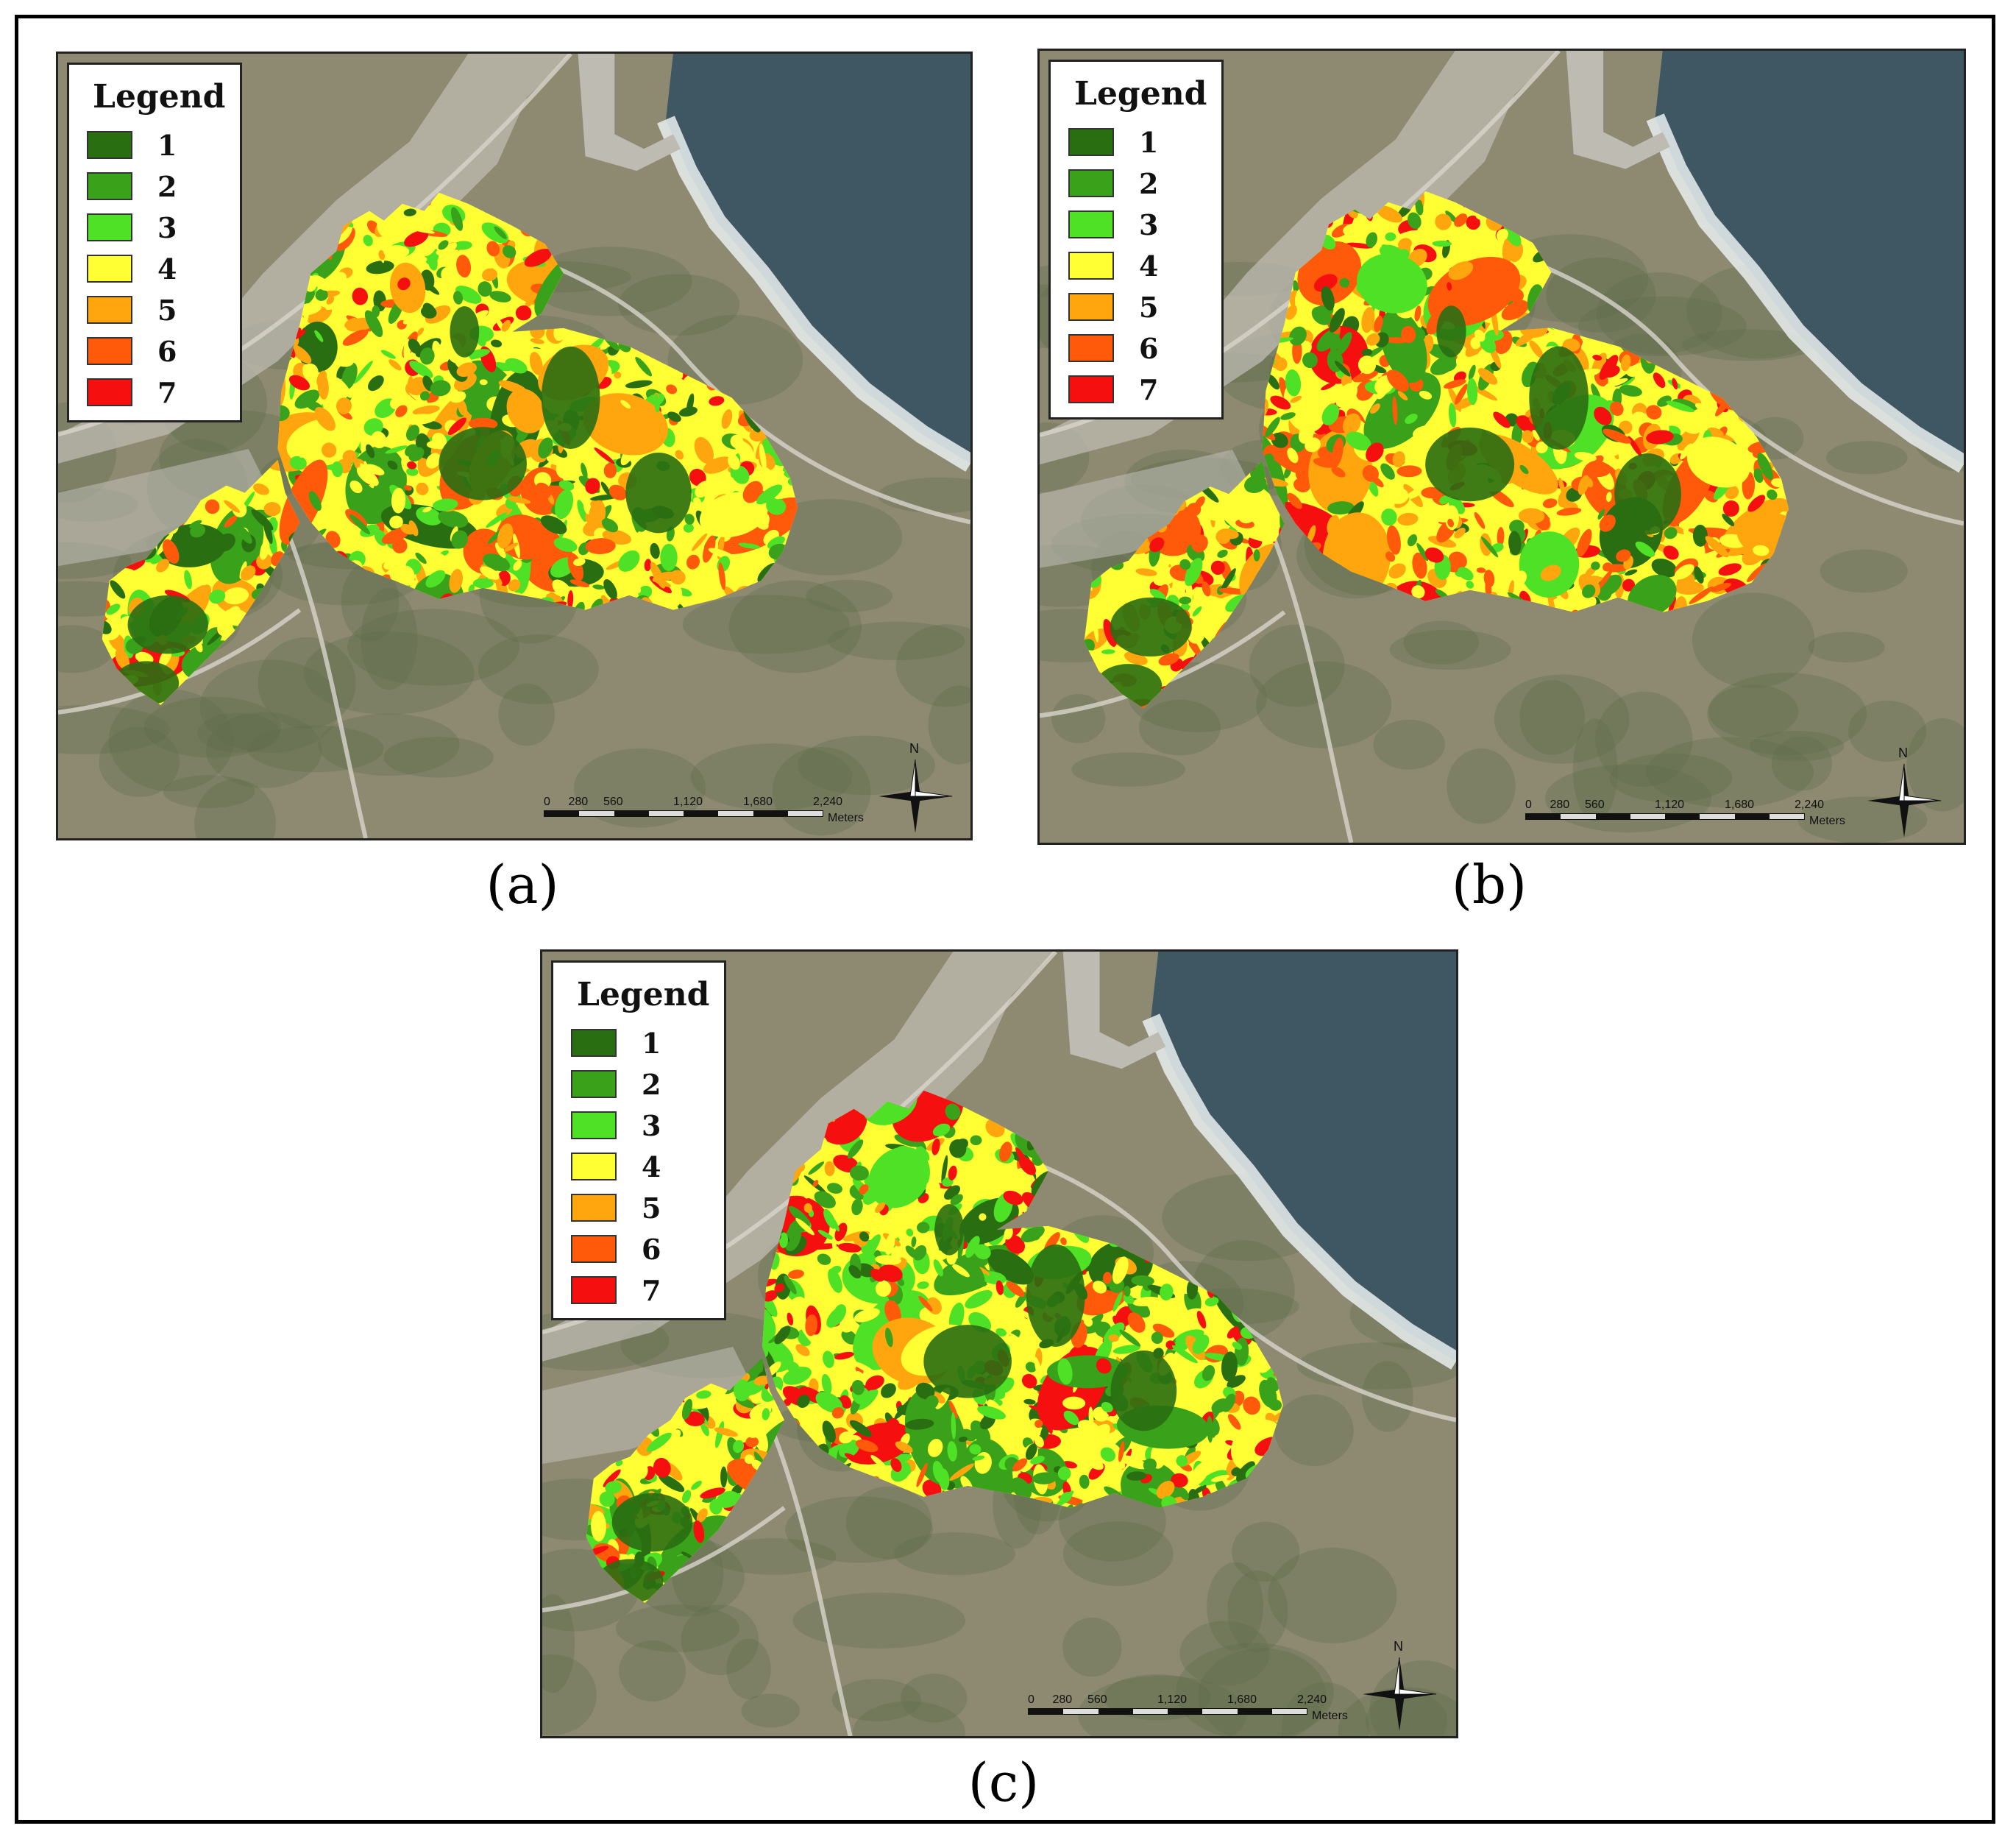 Image resolution: width=2016 pixels, height=1848 pixels. I want to click on legend-item-4: 4, so click(640, 1166).